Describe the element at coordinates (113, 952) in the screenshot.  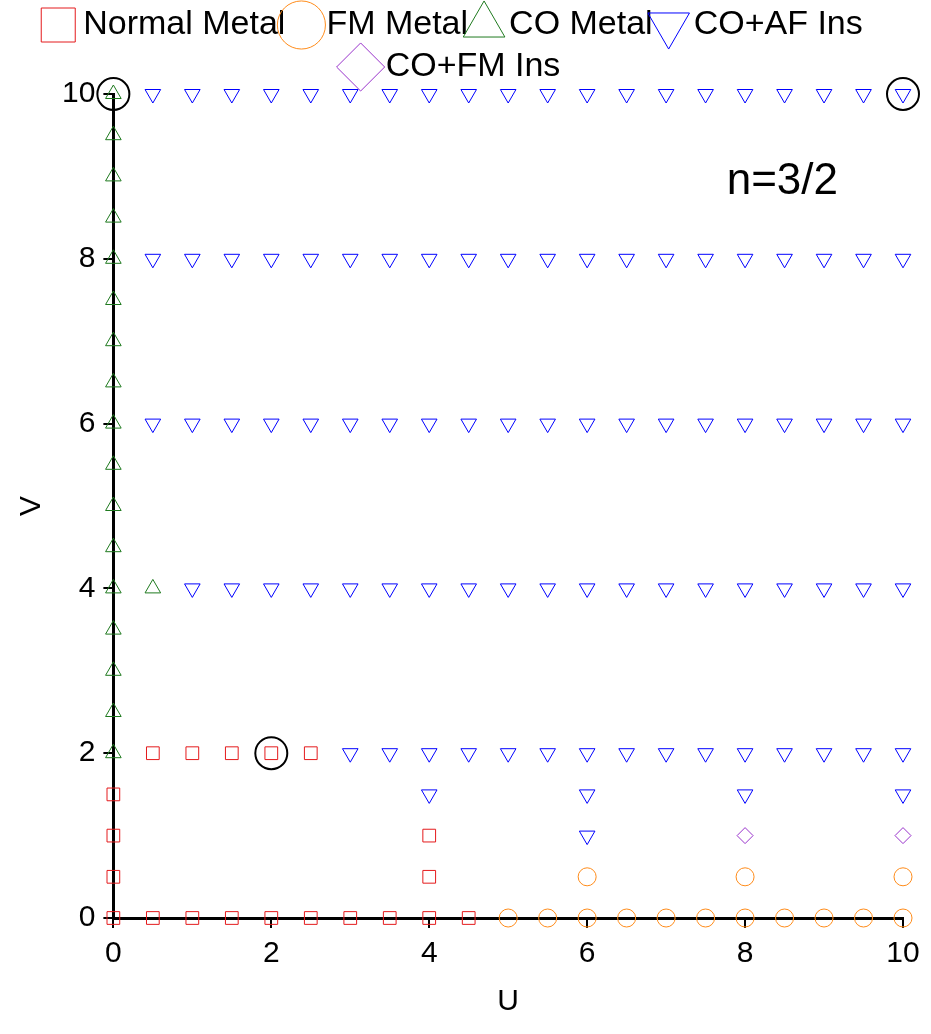
I see `x-tick-label: 0` at that location.